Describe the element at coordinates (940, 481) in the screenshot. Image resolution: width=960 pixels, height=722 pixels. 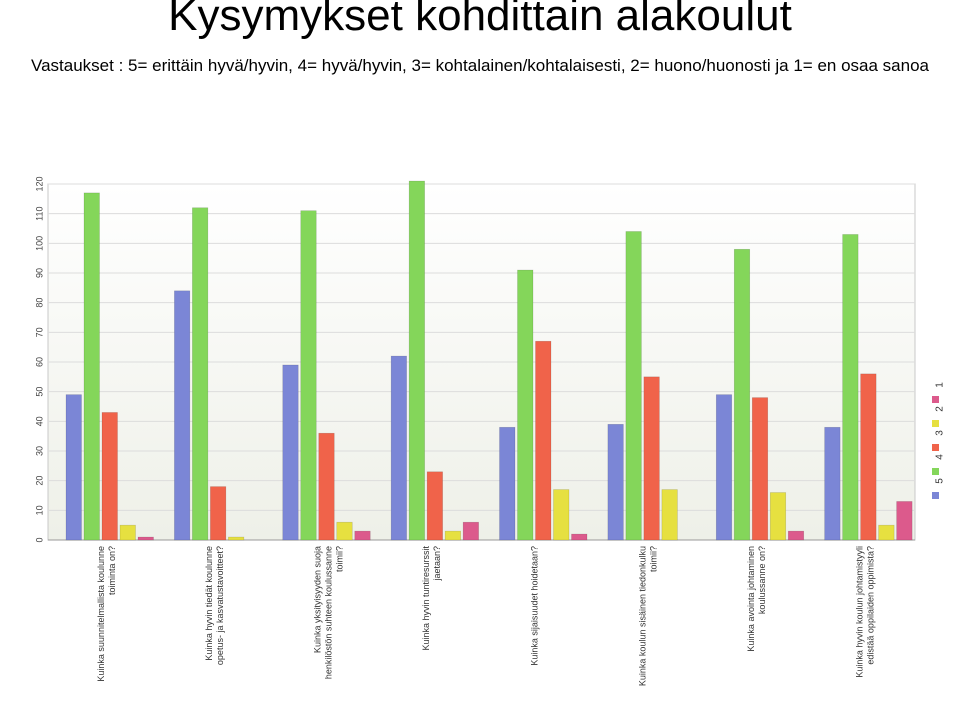
I see `legend-label-5: 5` at that location.